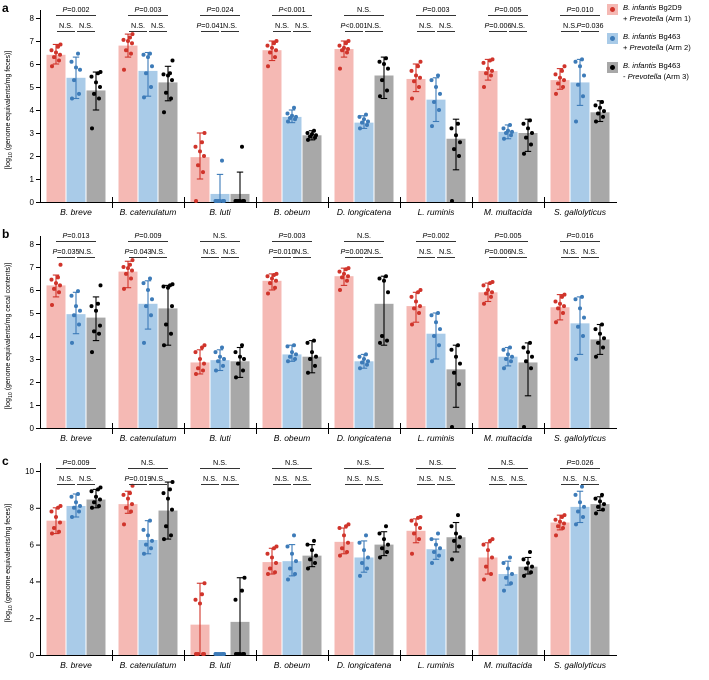 The image size is (709, 680). Describe the element at coordinates (148, 438) in the screenshot. I see `category-label: B. catenulatum` at that location.